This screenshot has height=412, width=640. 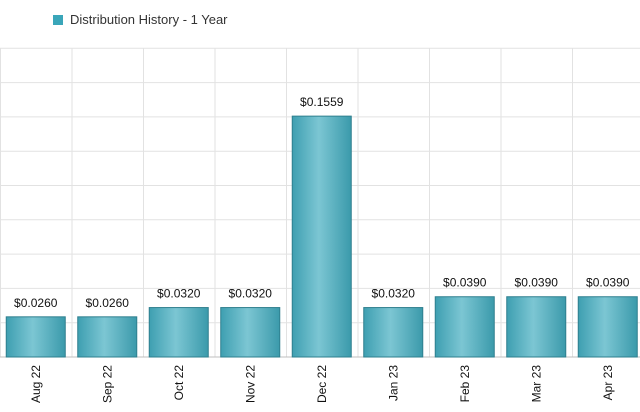 What do you see at coordinates (149, 19) in the screenshot?
I see `legend-label: Distribution History - 1 Year` at bounding box center [149, 19].